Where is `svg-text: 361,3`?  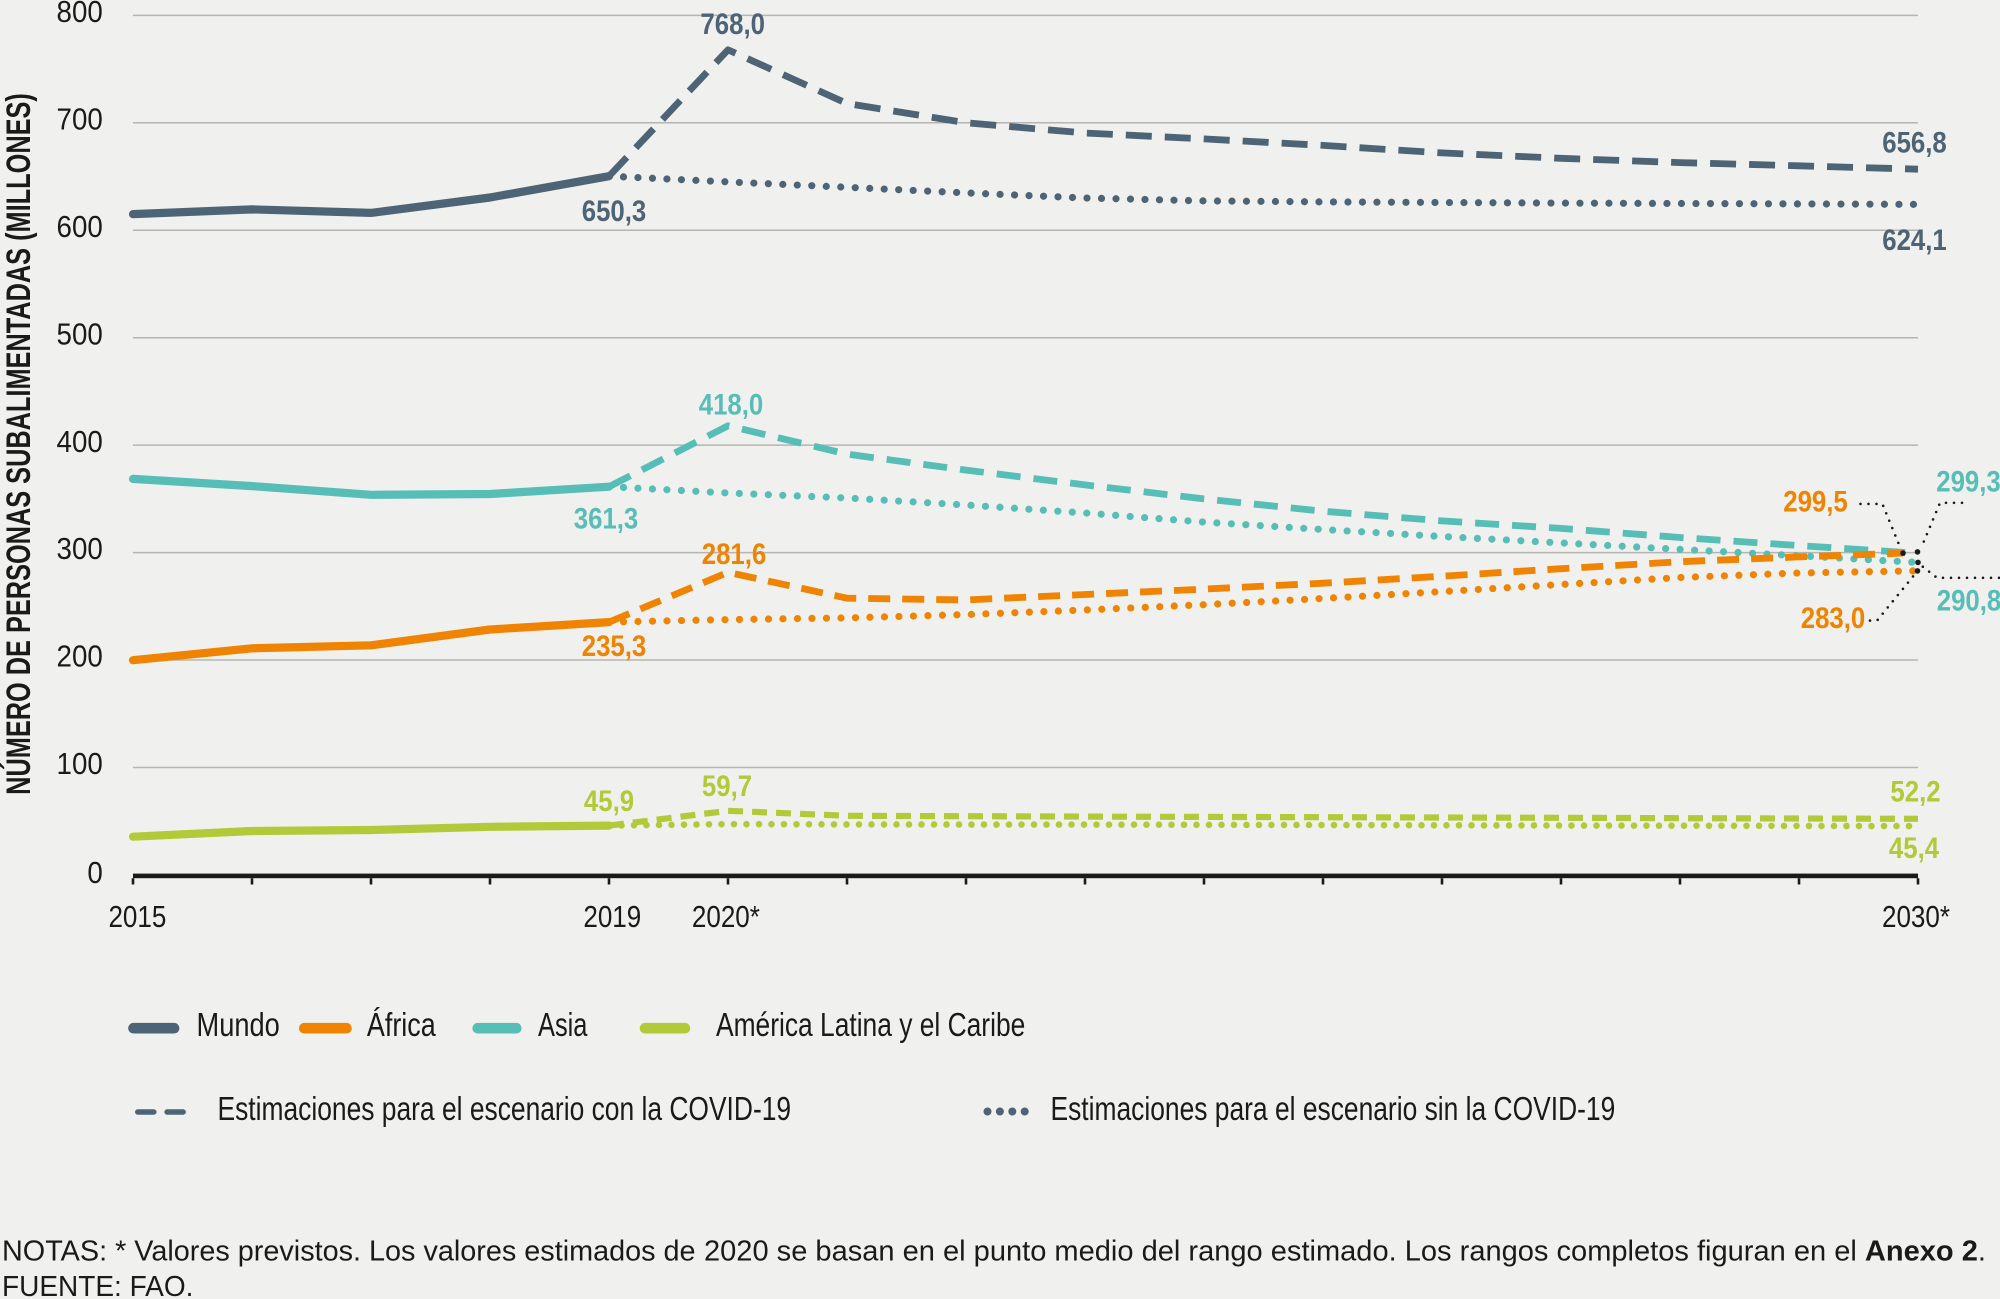 svg-text: 361,3 is located at coordinates (606, 518).